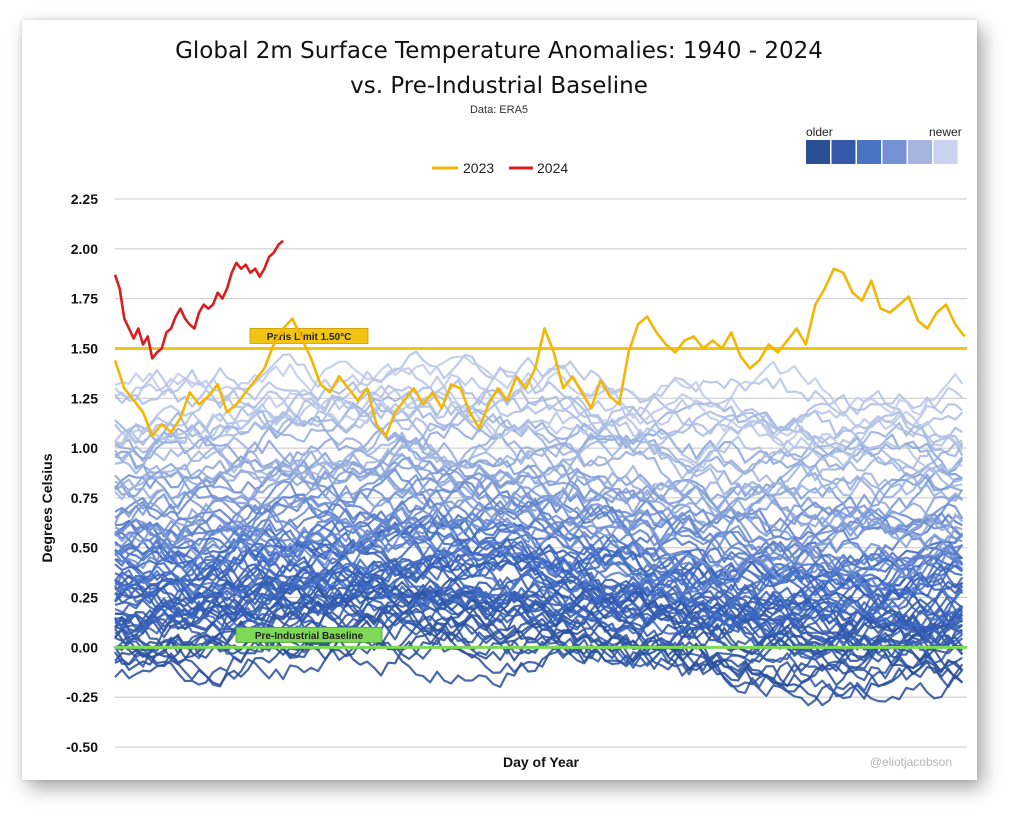 The width and height of the screenshot is (1024, 825). I want to click on history-line-1991, so click(538, 524).